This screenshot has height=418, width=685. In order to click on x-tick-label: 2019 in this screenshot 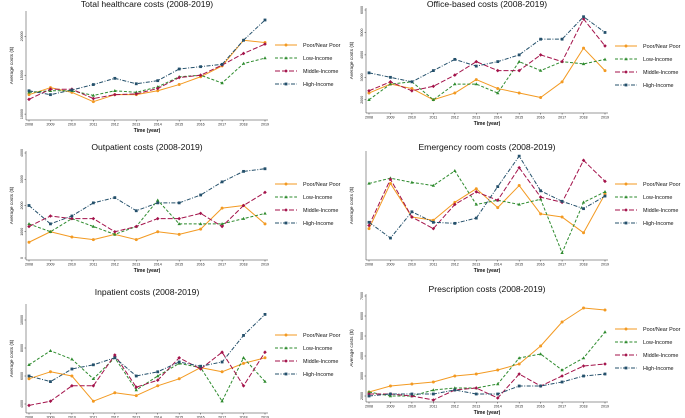, I will do `click(605, 118)`.